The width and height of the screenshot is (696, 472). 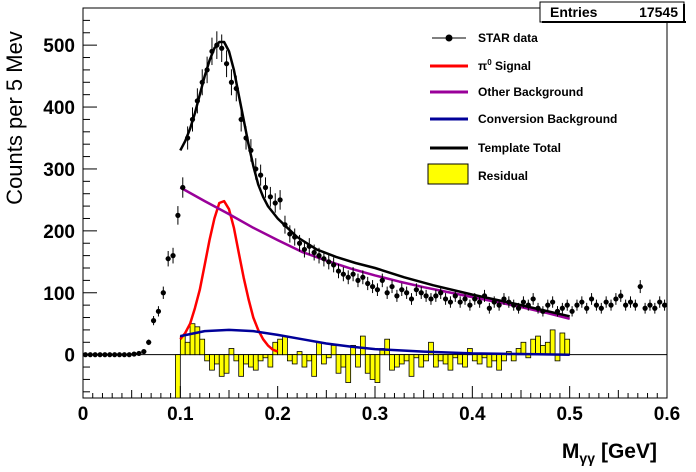 What do you see at coordinates (59, 46) in the screenshot?
I see `y-tick-label: 500` at bounding box center [59, 46].